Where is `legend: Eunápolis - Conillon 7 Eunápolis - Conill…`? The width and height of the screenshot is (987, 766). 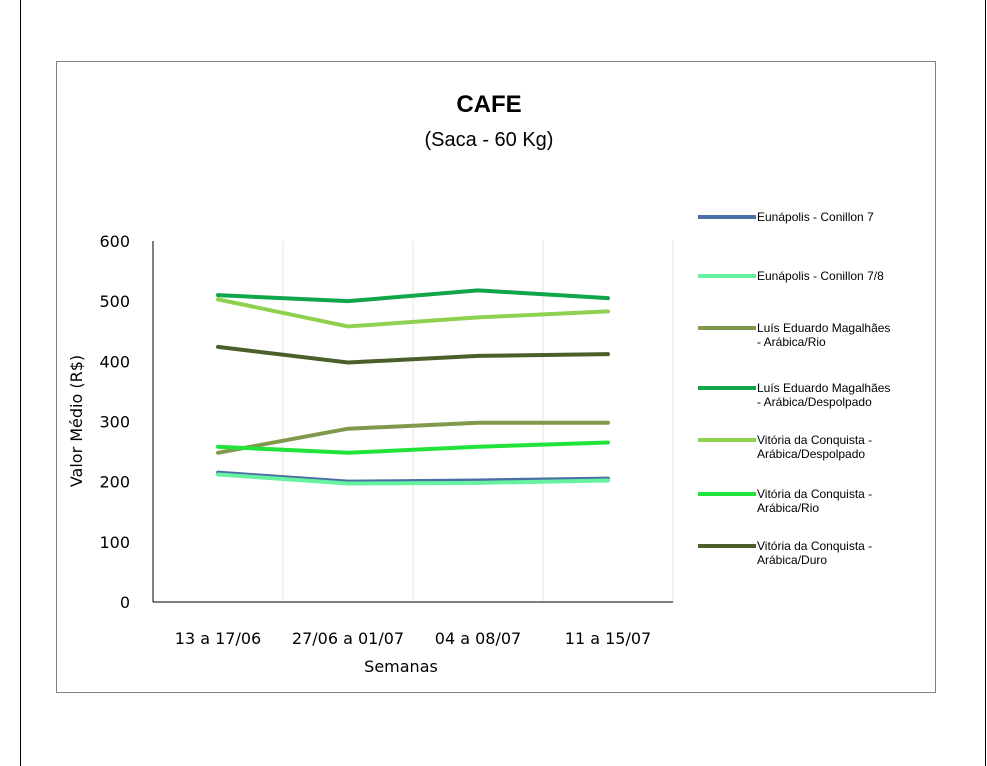 legend: Eunápolis - Conillon 7 Eunápolis - Conill… is located at coordinates (794, 388).